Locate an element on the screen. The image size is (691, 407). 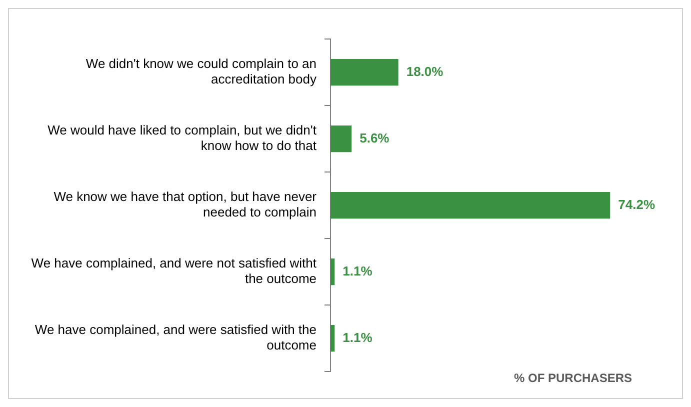
data-label: 18.0% is located at coordinates (425, 71).